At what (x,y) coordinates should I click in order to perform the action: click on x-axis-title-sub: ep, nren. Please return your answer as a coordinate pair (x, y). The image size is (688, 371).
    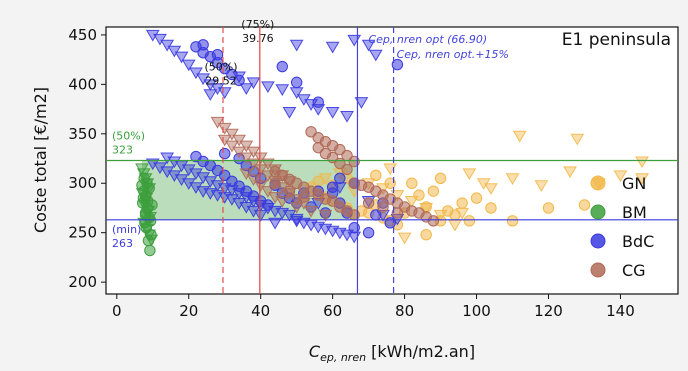
    Looking at the image, I should click on (343, 357).